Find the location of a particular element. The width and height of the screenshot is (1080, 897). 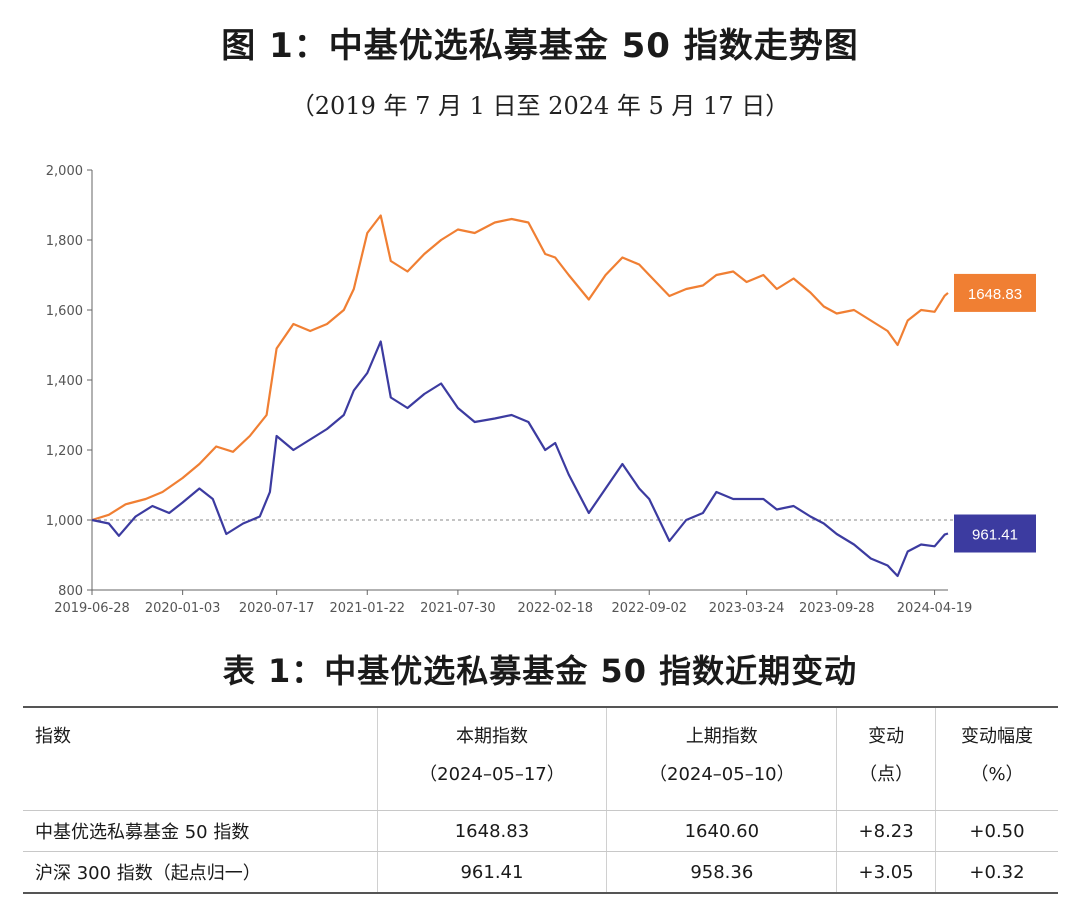

header-index: 指数 is located at coordinates (200, 759).